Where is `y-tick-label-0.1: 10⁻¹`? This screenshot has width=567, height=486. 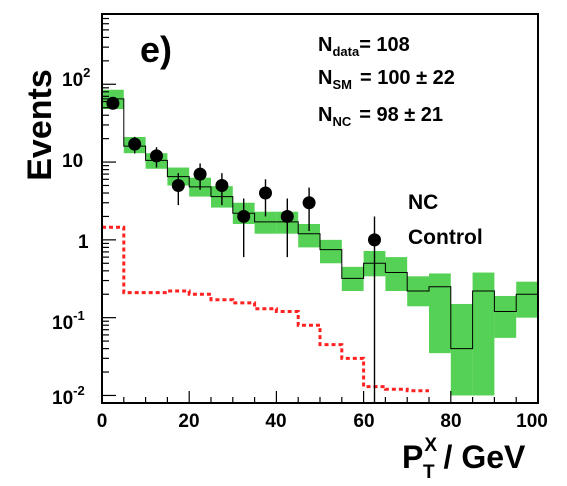
y-tick-label-0.1: 10⁻¹ is located at coordinates (68, 321).